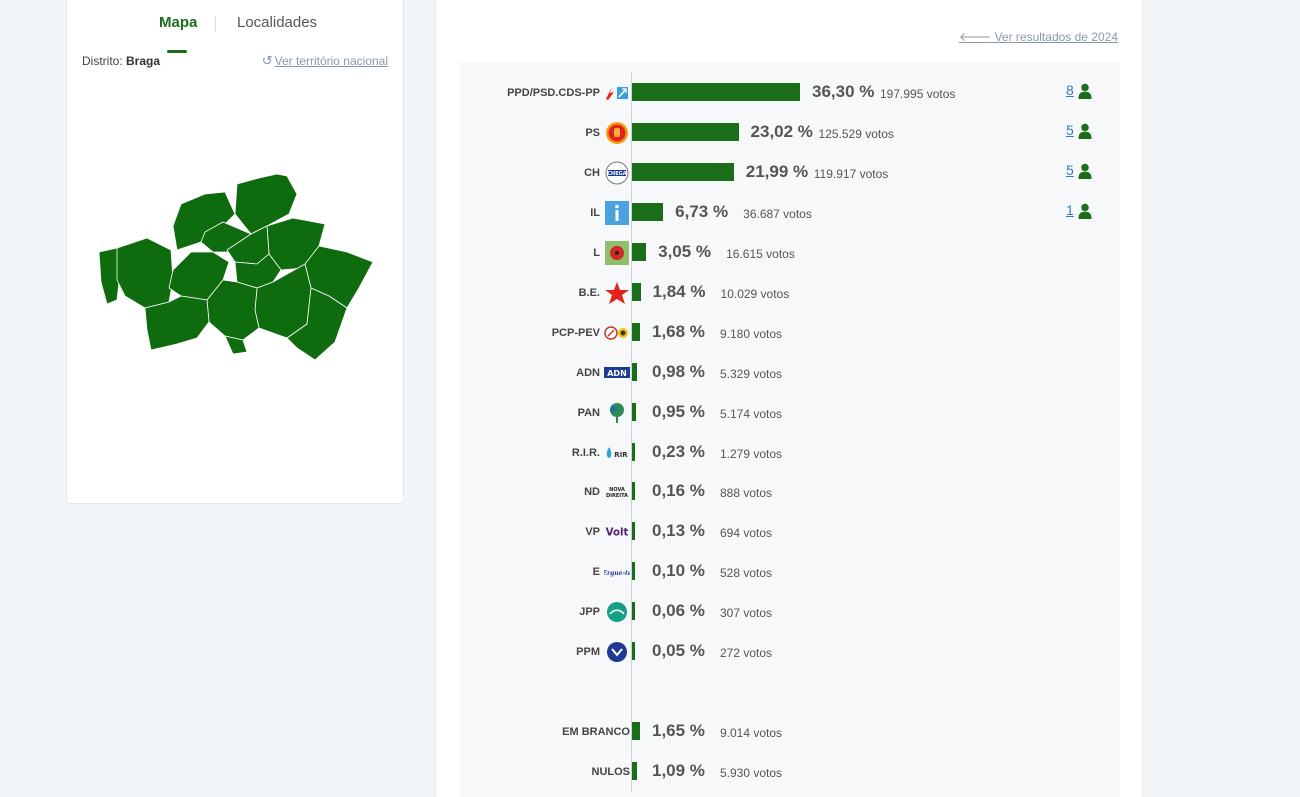 Image resolution: width=1300 pixels, height=797 pixels. Describe the element at coordinates (755, 294) in the screenshot. I see `votes-label: 10.029 votos` at that location.